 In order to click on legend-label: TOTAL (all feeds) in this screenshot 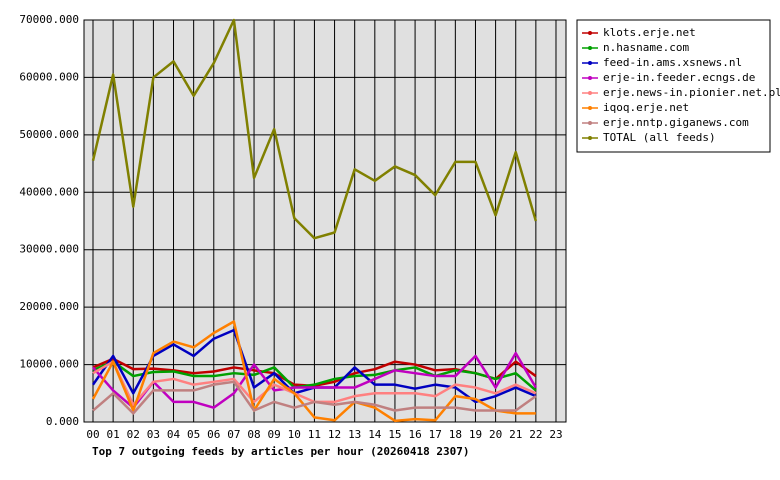, I will do `click(659, 137)`.